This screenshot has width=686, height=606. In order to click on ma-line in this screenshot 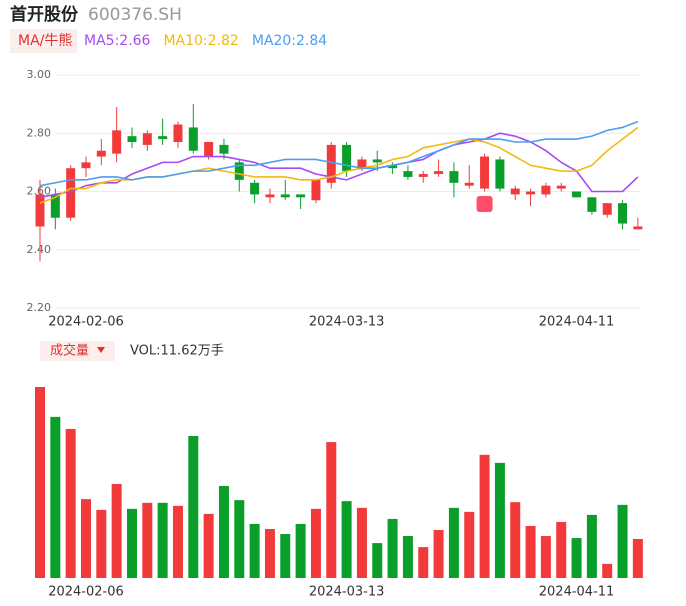, I will do `click(339, 165)`.